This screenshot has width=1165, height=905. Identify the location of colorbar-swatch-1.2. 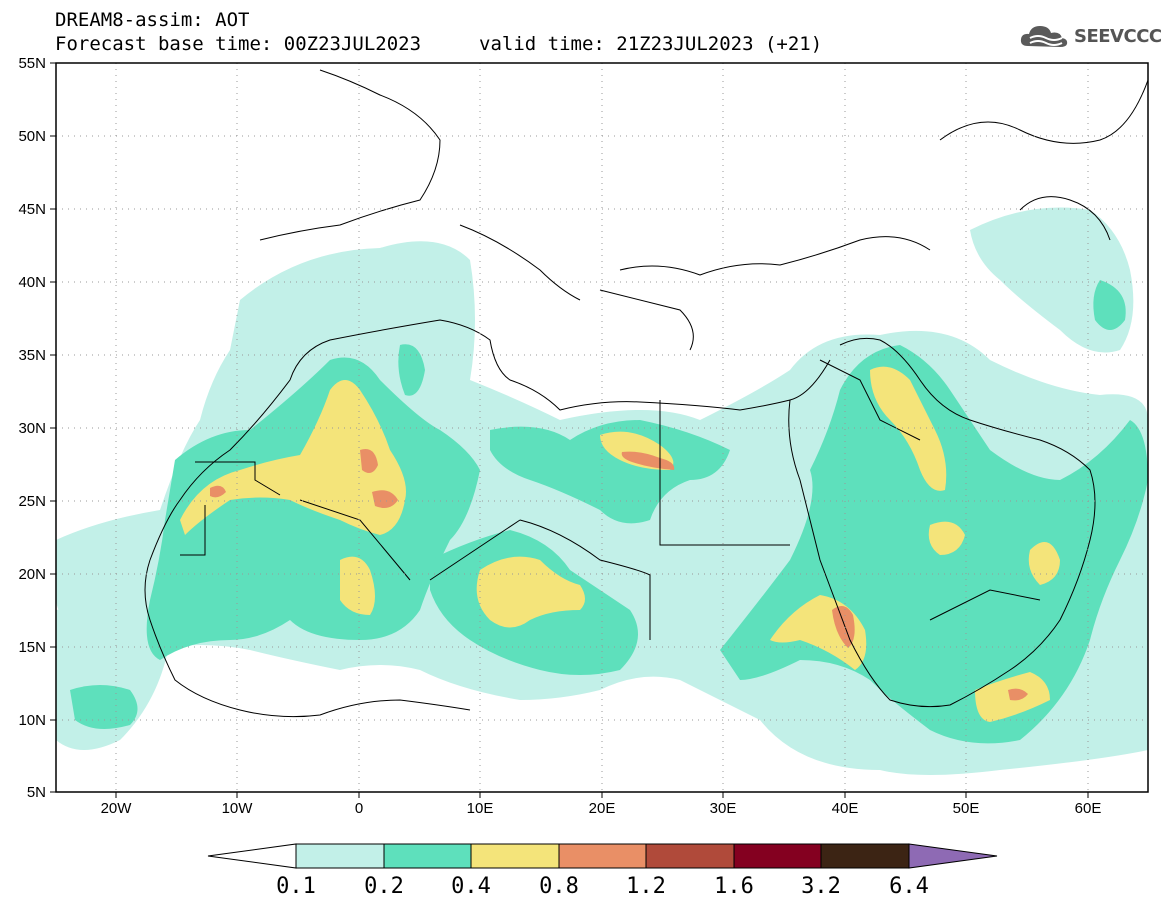
(690, 856).